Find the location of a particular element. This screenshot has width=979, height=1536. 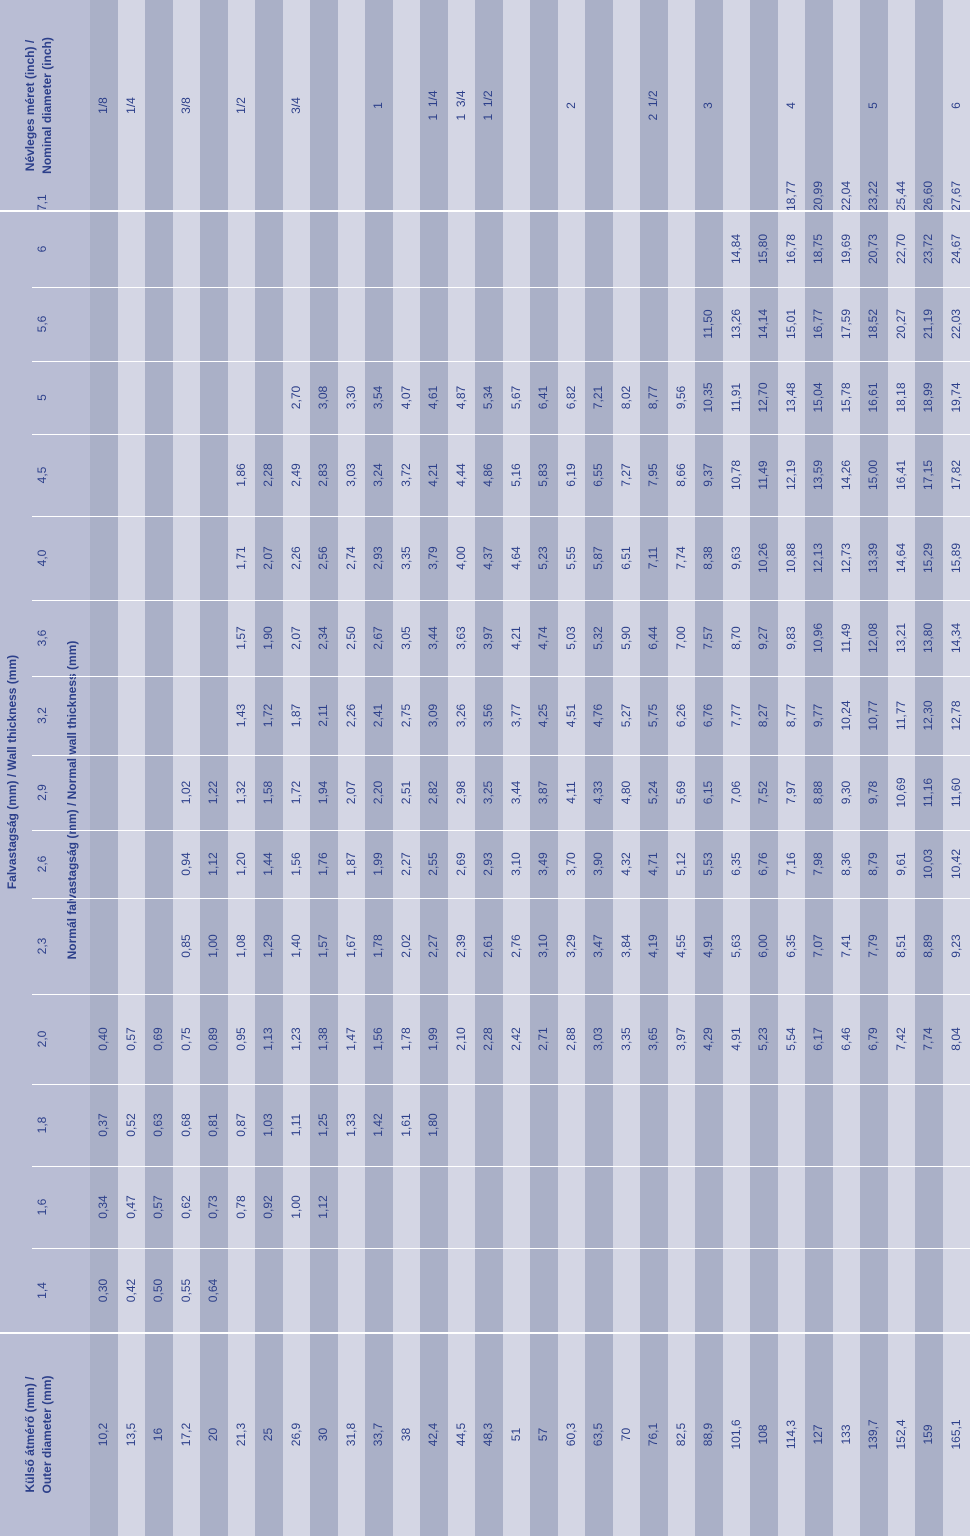

weight-cell: 4,19 is located at coordinates (653, 946).